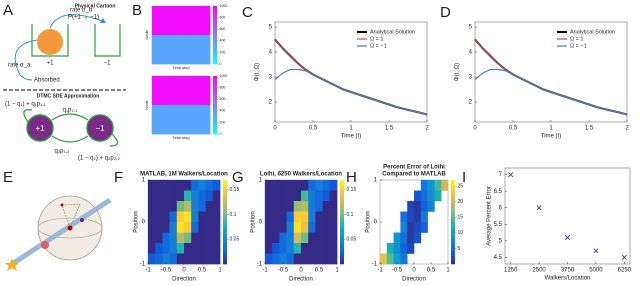 This screenshot has width=640, height=286. What do you see at coordinates (471, 53) in the screenshot?
I see `y-tick-label: 4` at bounding box center [471, 53].